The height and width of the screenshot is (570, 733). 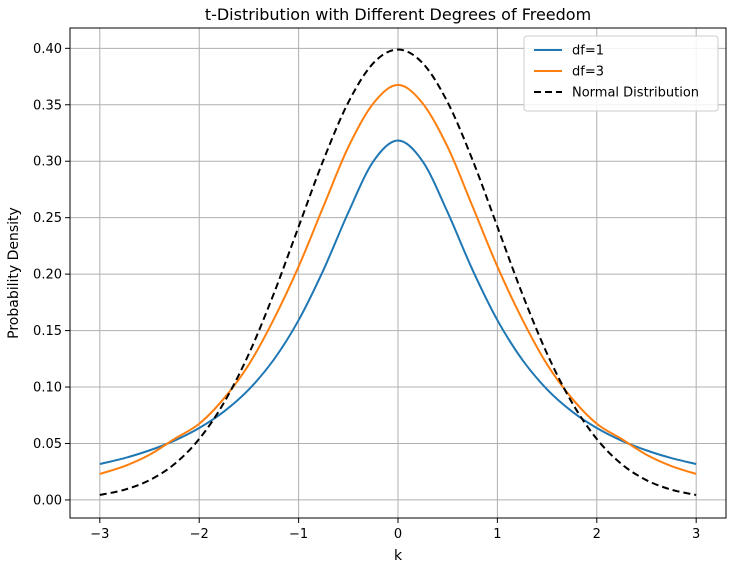 I want to click on y-tick-label: 0.20, so click(x=47, y=275).